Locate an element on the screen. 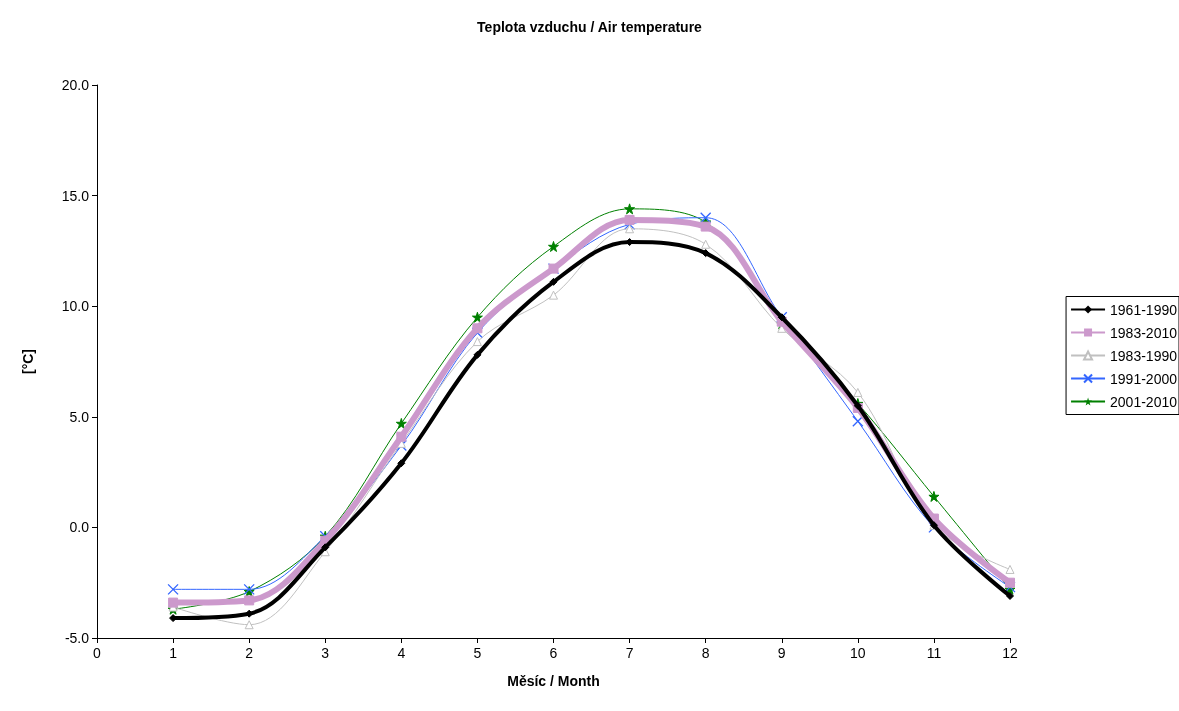 The width and height of the screenshot is (1179, 711). y-tick-label: 20.0 is located at coordinates (75, 85).